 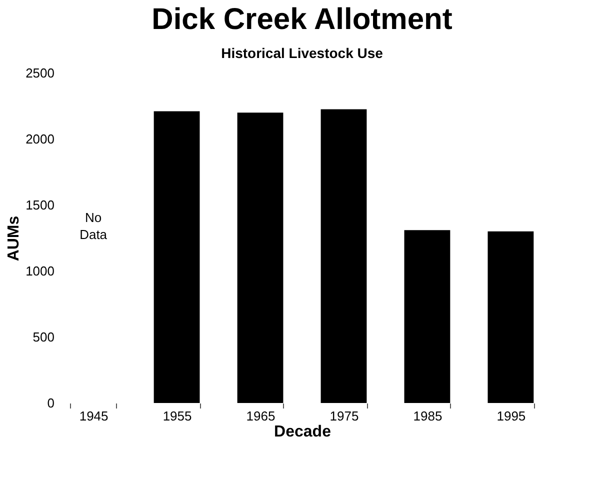 I want to click on annotation: No Data, so click(x=94, y=226).